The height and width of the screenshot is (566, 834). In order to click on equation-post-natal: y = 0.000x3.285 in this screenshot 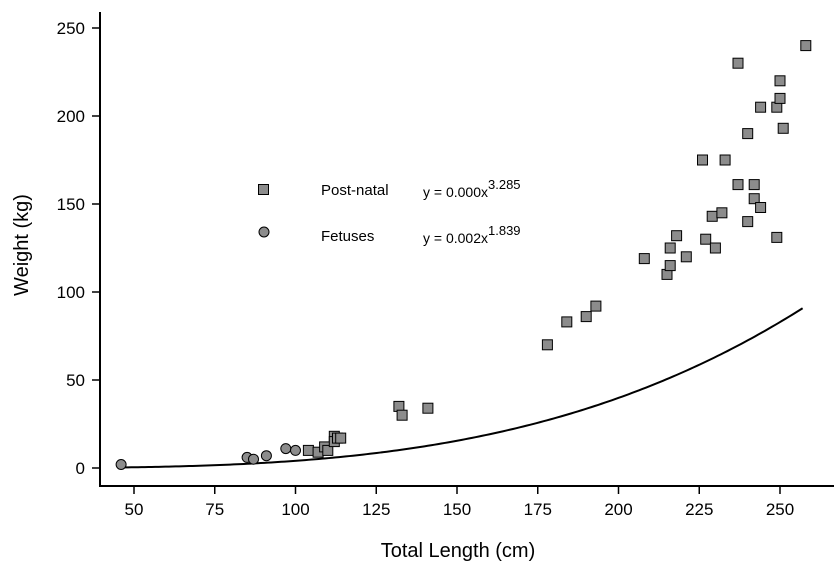, I will do `click(472, 188)`.